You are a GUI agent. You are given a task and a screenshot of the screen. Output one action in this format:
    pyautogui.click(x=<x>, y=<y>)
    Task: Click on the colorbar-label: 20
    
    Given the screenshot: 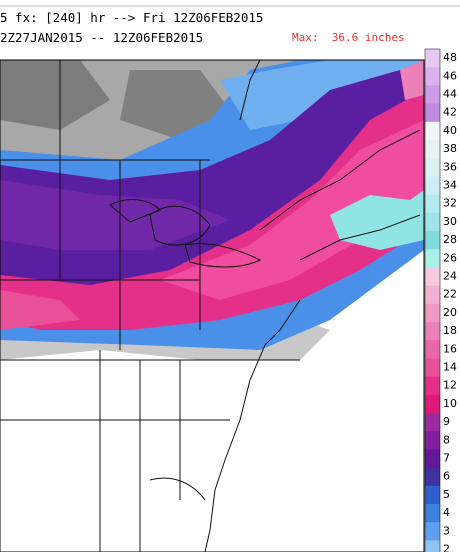 What is the action you would take?
    pyautogui.click(x=450, y=312)
    